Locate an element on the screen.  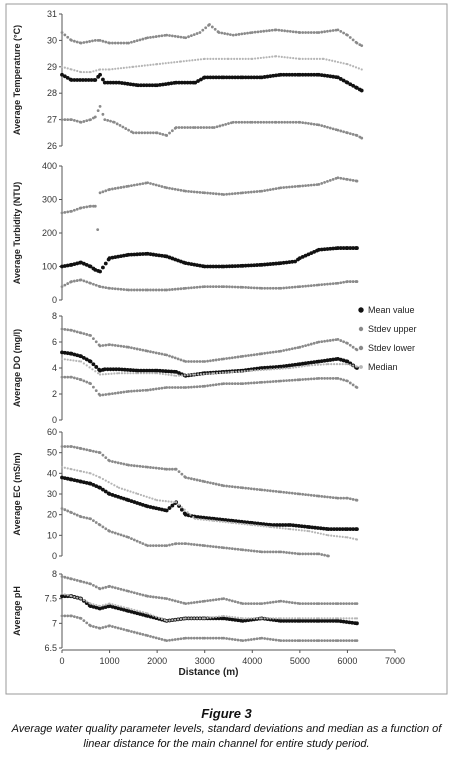
x-tick-label: 2000 is located at coordinates (157, 661).